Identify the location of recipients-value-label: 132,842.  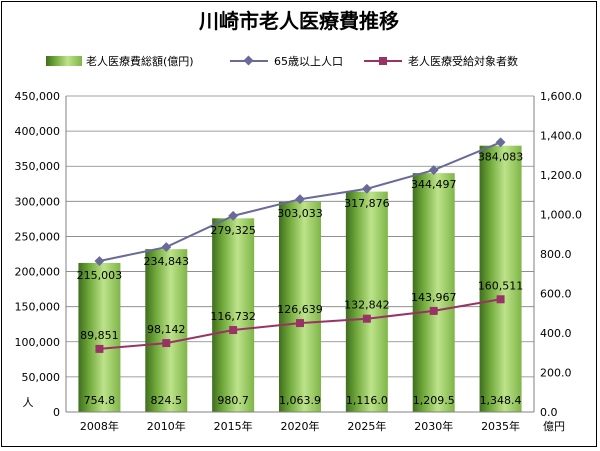
(367, 305).